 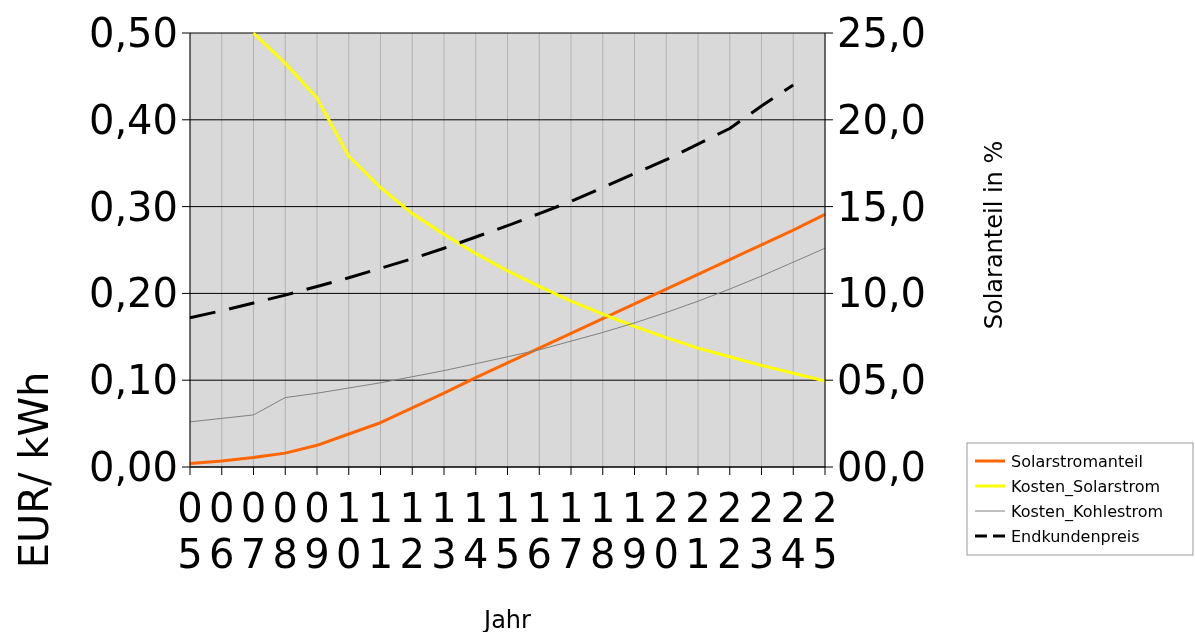 What do you see at coordinates (222, 531) in the screenshot?
I see `x-tick-label: 06` at bounding box center [222, 531].